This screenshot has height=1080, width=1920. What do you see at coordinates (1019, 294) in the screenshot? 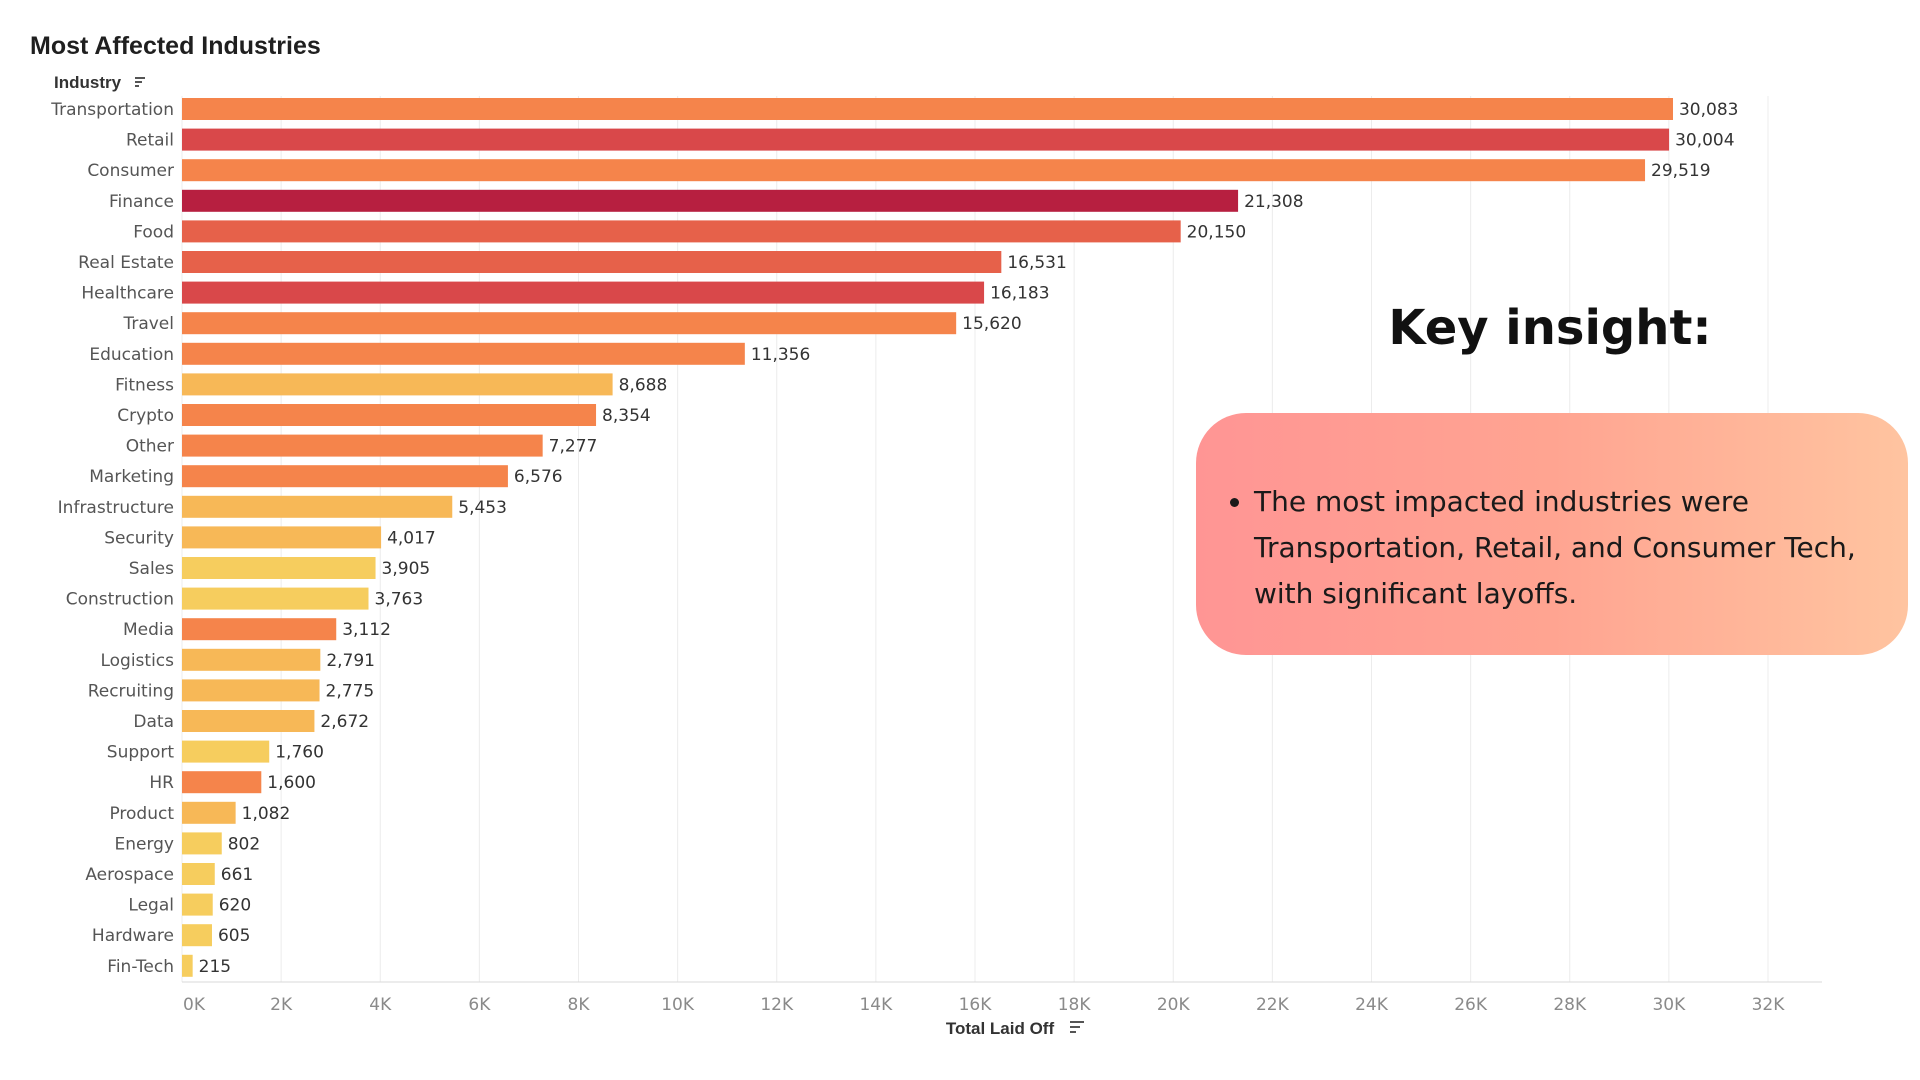
I see `value-label: 16,183` at bounding box center [1019, 294].